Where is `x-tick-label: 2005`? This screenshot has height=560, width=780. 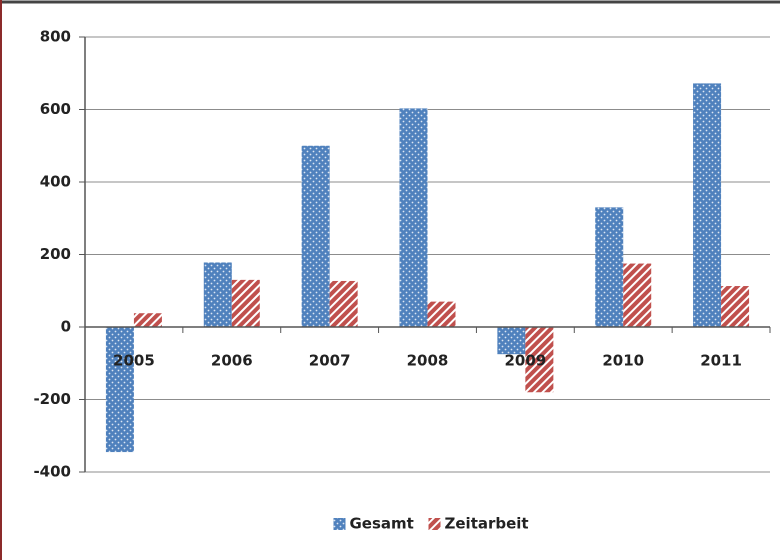 x-tick-label: 2005 is located at coordinates (134, 361).